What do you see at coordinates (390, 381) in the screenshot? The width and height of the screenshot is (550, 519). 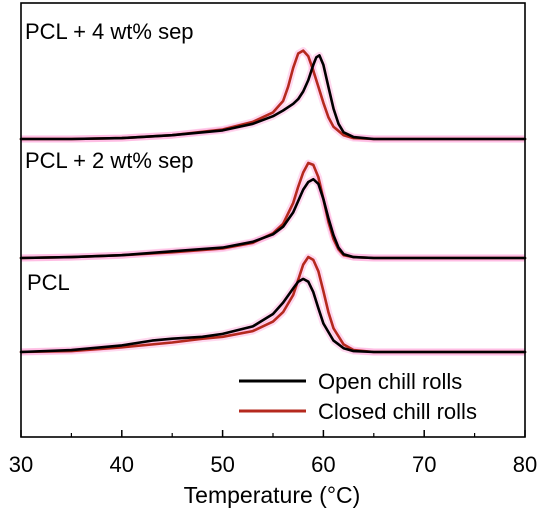 I see `legend-label-open: Open chill rolls` at bounding box center [390, 381].